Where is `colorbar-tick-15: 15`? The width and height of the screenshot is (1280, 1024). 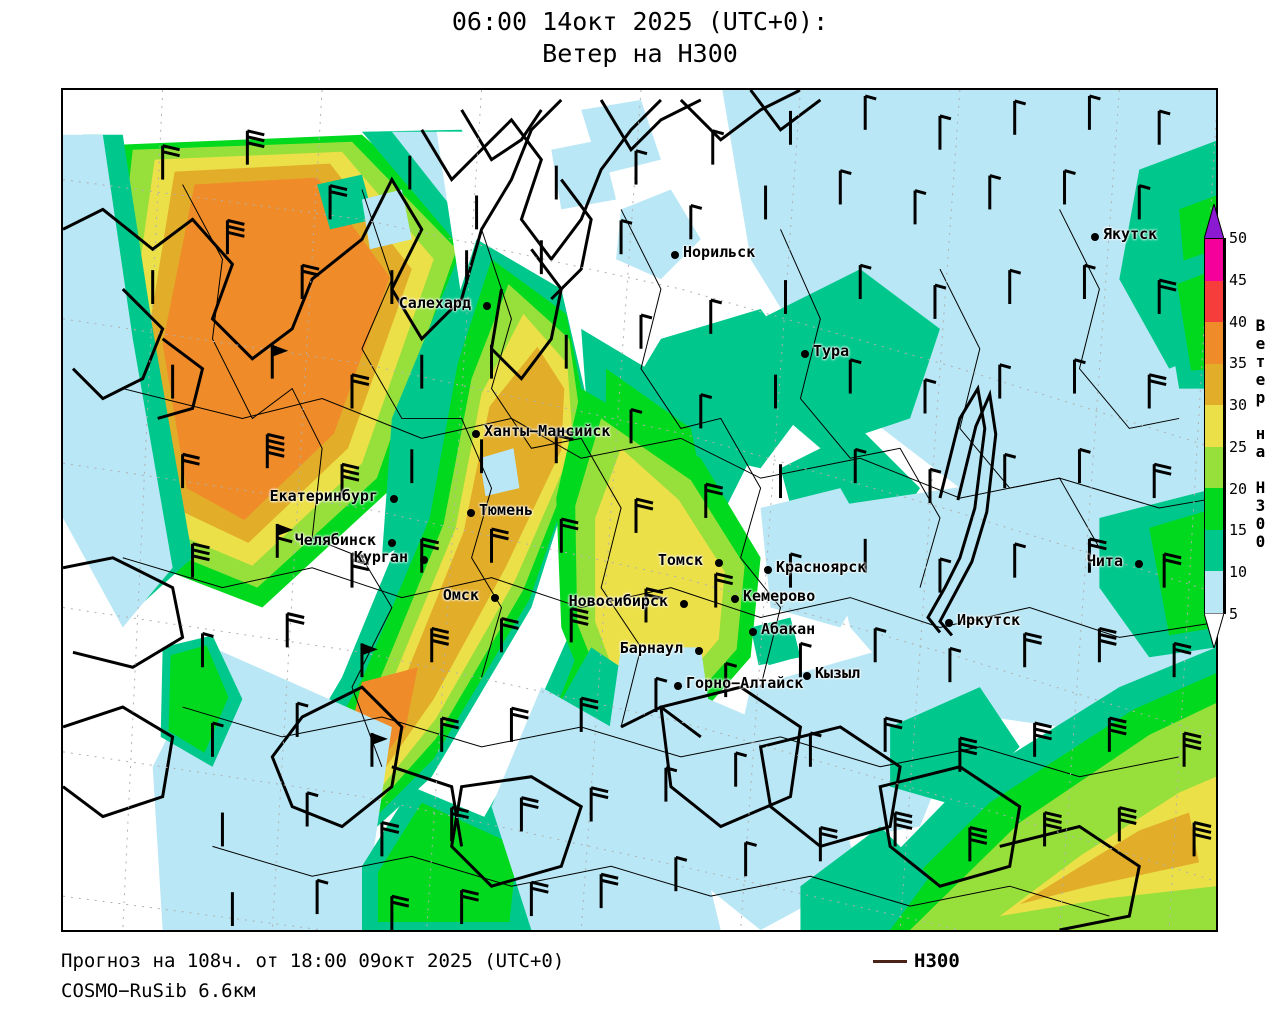 colorbar-tick-15: 15 is located at coordinates (1238, 530).